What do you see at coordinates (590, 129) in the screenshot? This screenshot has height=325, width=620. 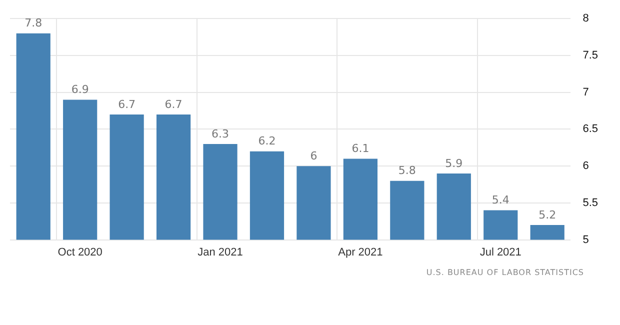 I see `y-tick-label: 6.5` at bounding box center [590, 129].